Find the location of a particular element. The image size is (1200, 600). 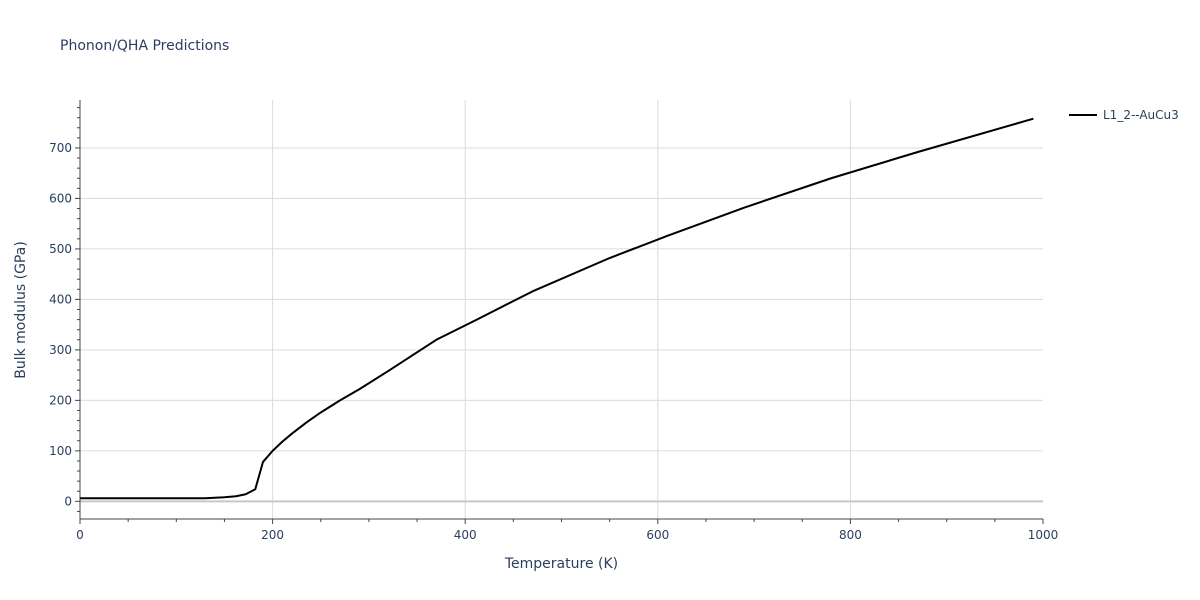

x-tick-label: 1000 is located at coordinates (1043, 535).